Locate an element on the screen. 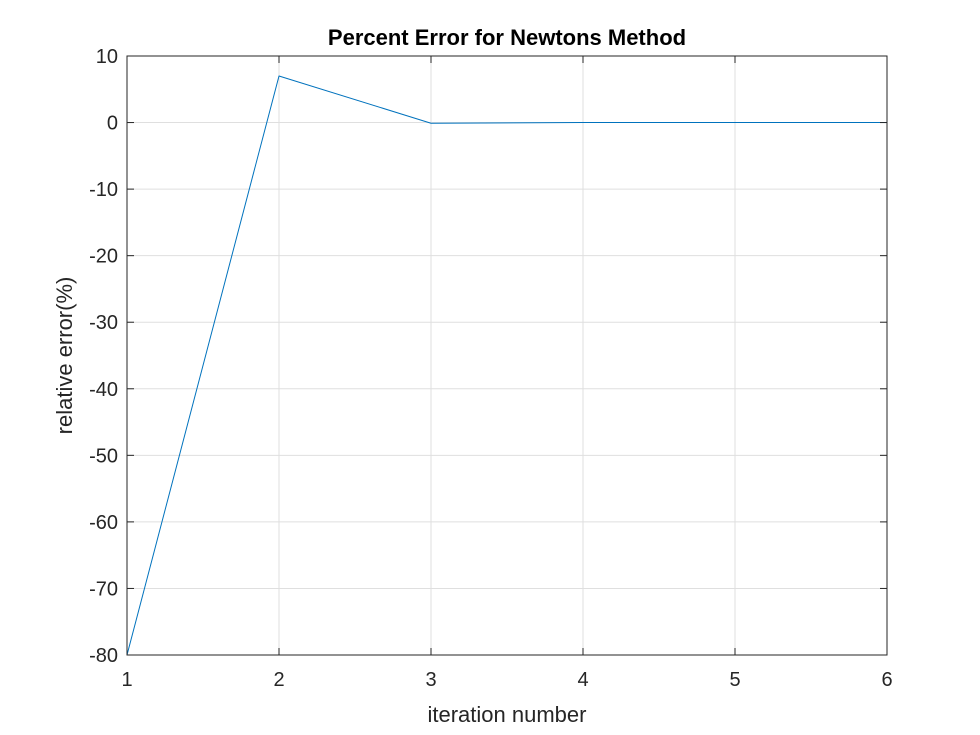  y-tick-label: -20 is located at coordinates (103, 257).